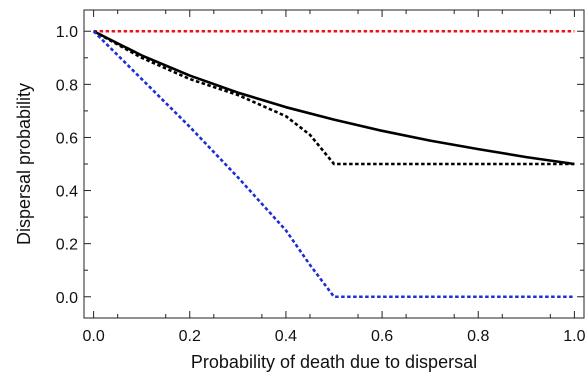 This screenshot has height=376, width=586. What do you see at coordinates (574, 336) in the screenshot?
I see `x-tick-label: 1.0` at bounding box center [574, 336].